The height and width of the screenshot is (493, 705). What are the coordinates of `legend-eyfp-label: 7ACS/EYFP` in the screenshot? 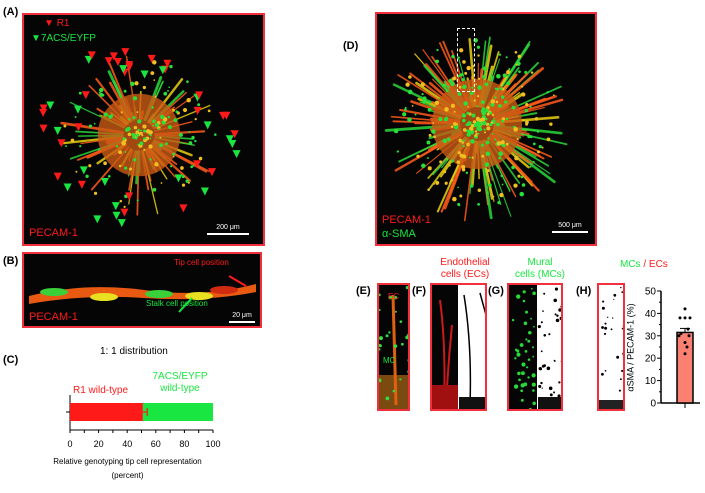 It's located at (68, 38).